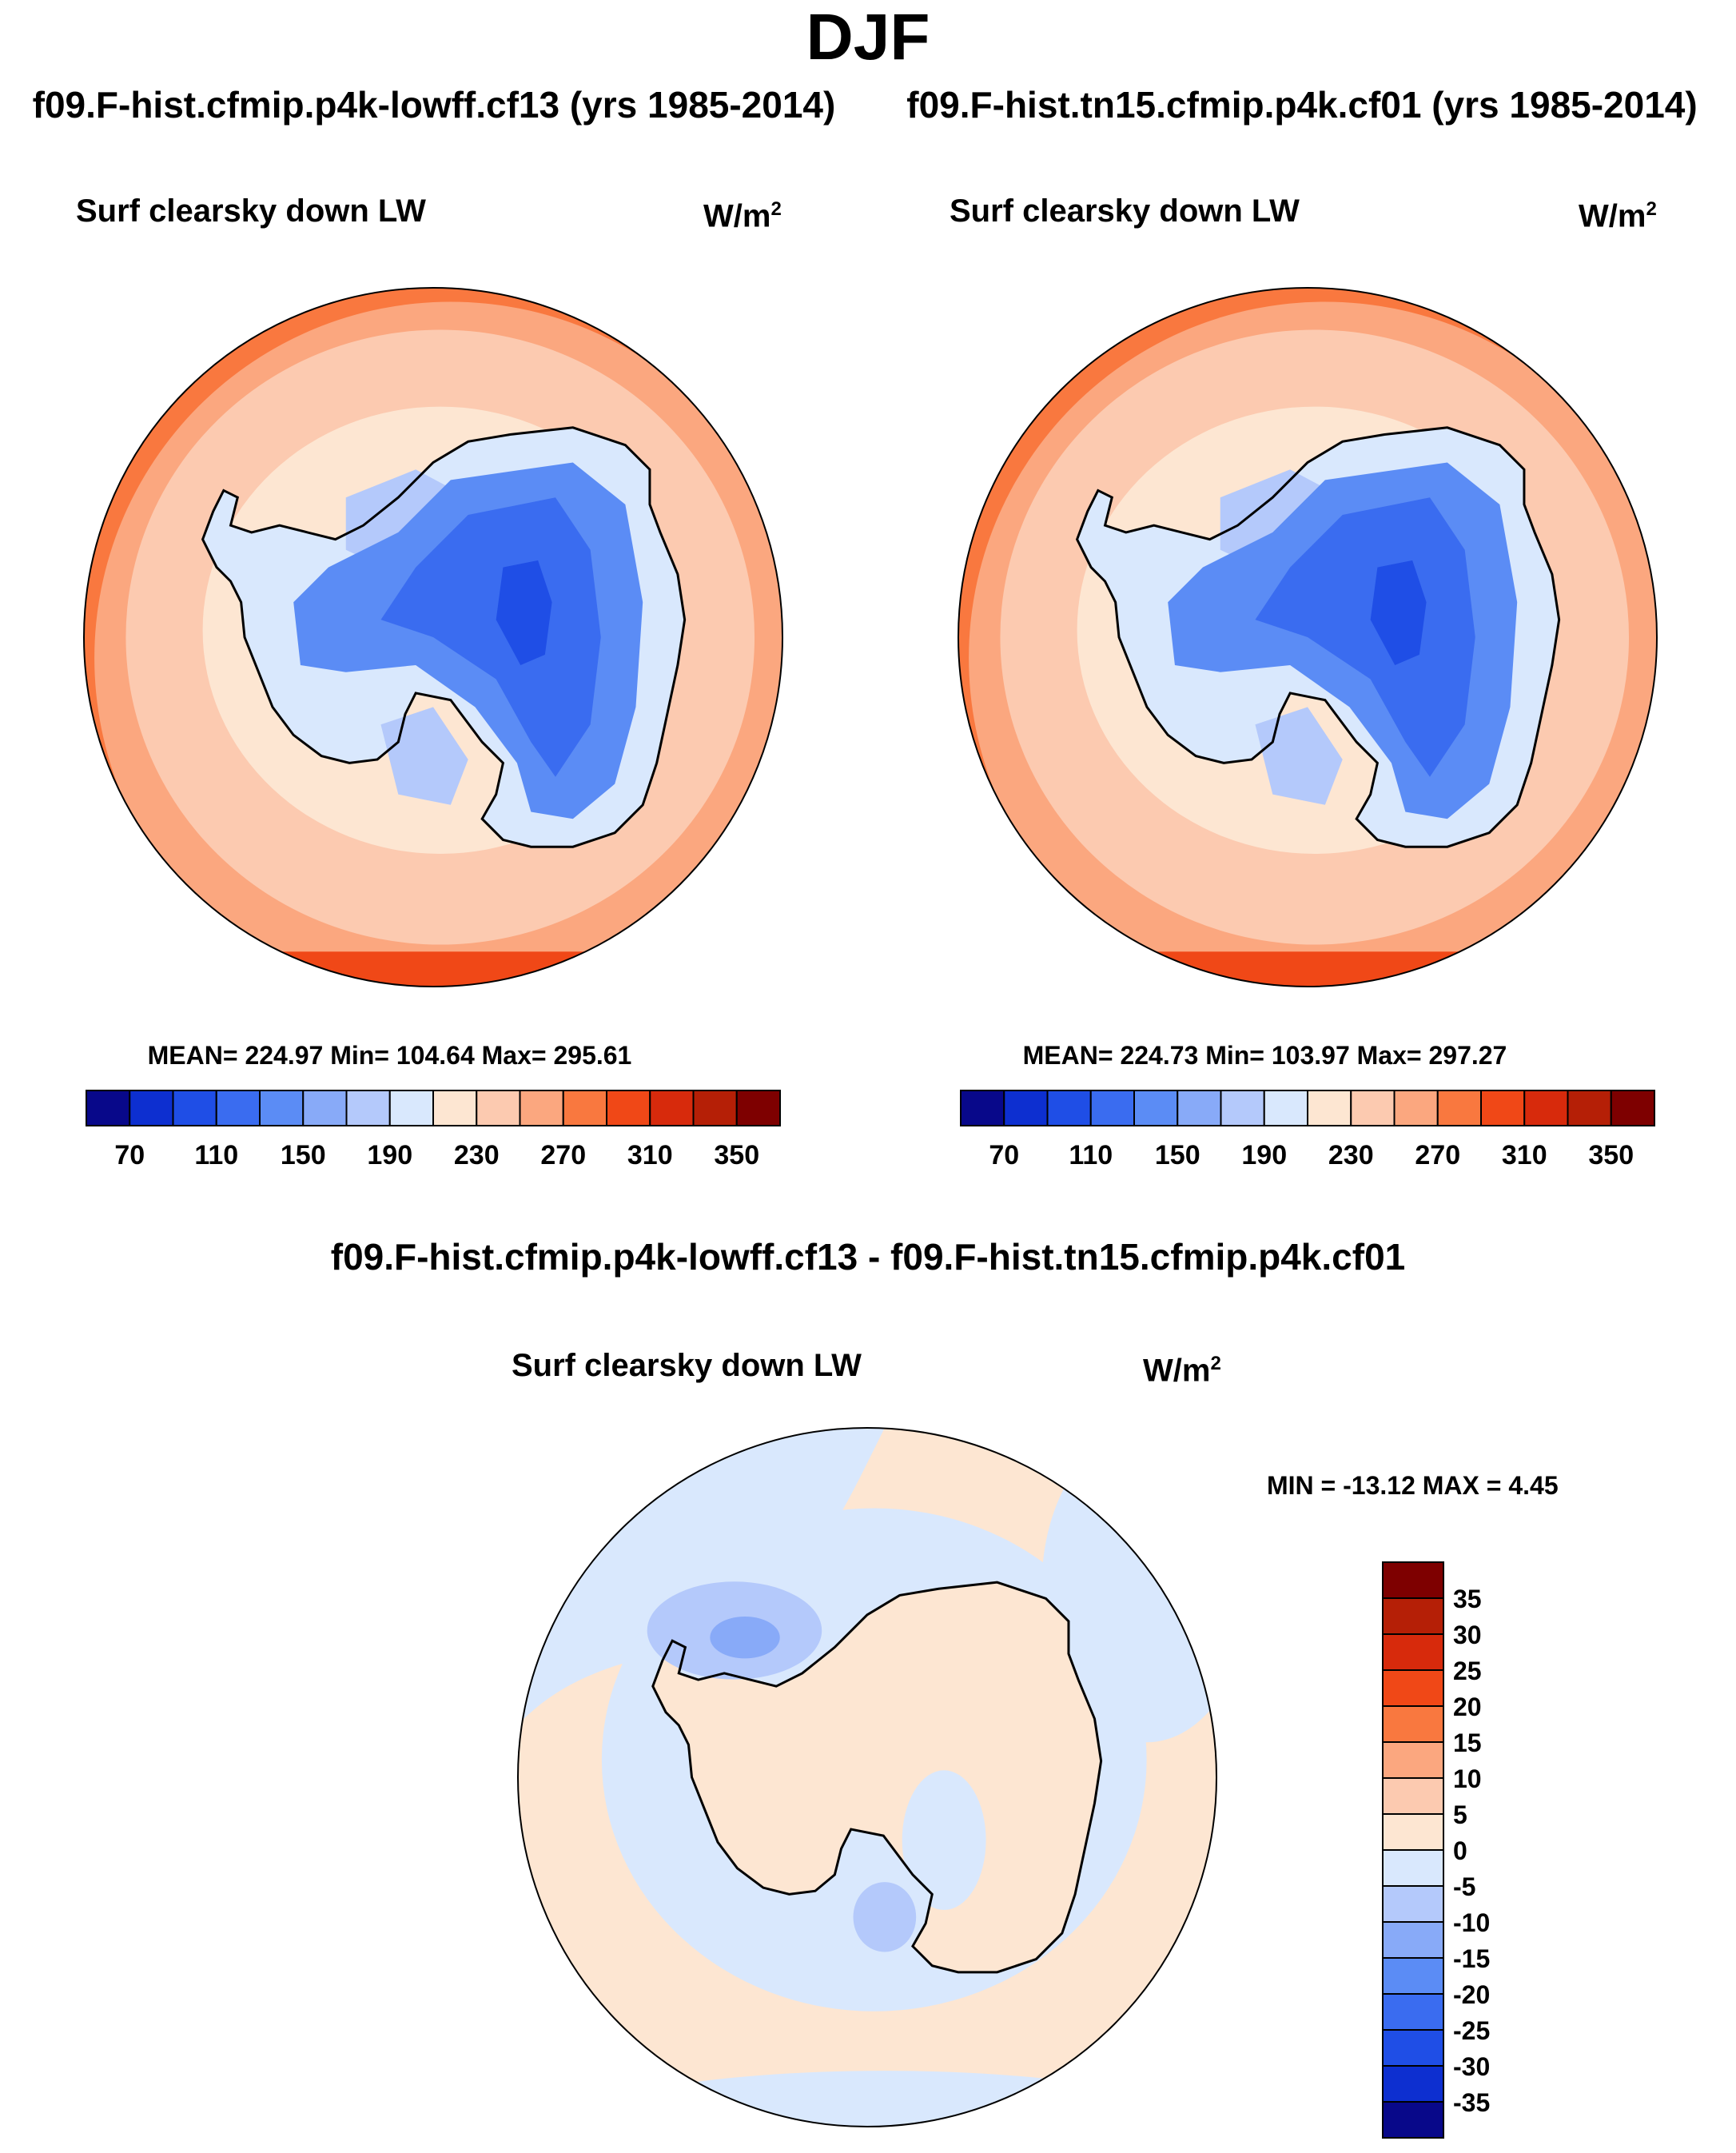 The height and width of the screenshot is (2153, 1736). What do you see at coordinates (650, 1155) in the screenshot?
I see `left-colorbar-tick-label: 310` at bounding box center [650, 1155].